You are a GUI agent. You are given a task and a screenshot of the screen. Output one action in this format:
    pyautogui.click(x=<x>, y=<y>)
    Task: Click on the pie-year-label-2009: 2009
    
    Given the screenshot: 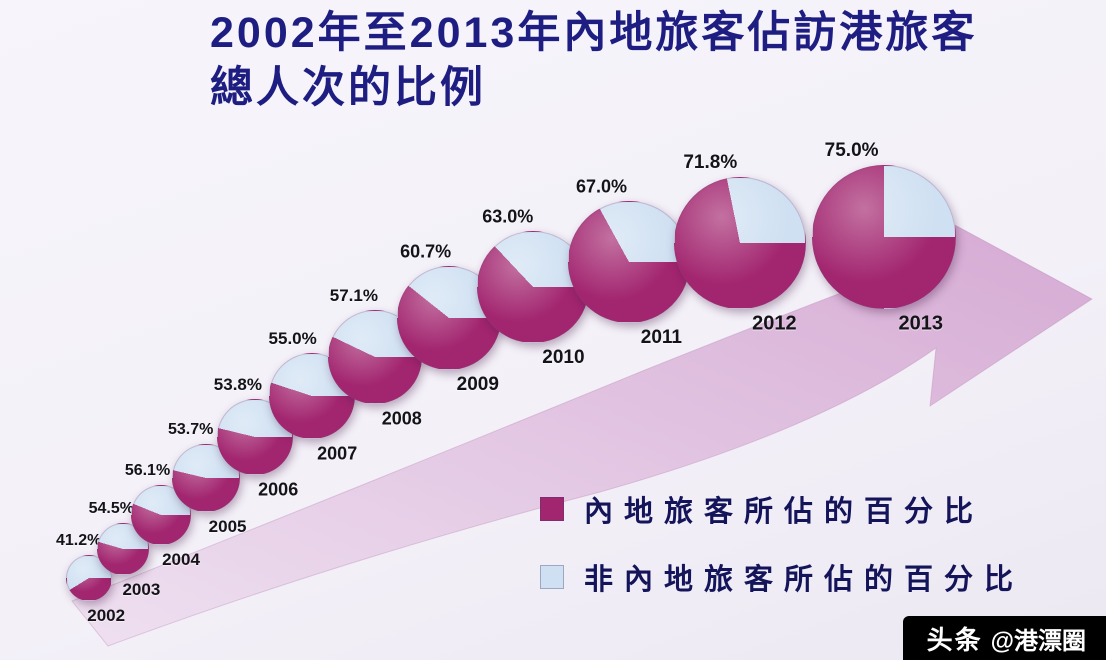 What is the action you would take?
    pyautogui.click(x=477, y=384)
    